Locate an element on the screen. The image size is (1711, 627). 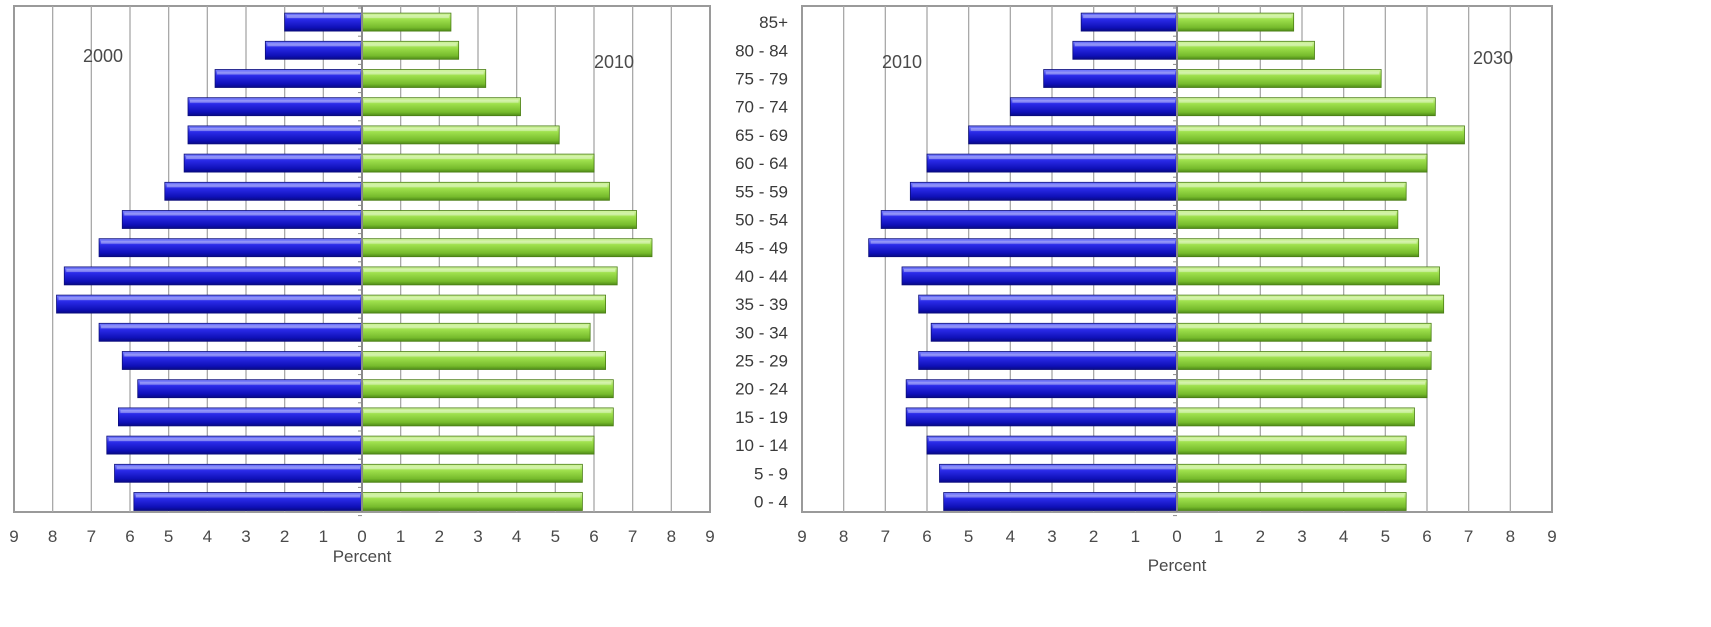
age-group-label: 10 - 14 is located at coordinates (761, 445).